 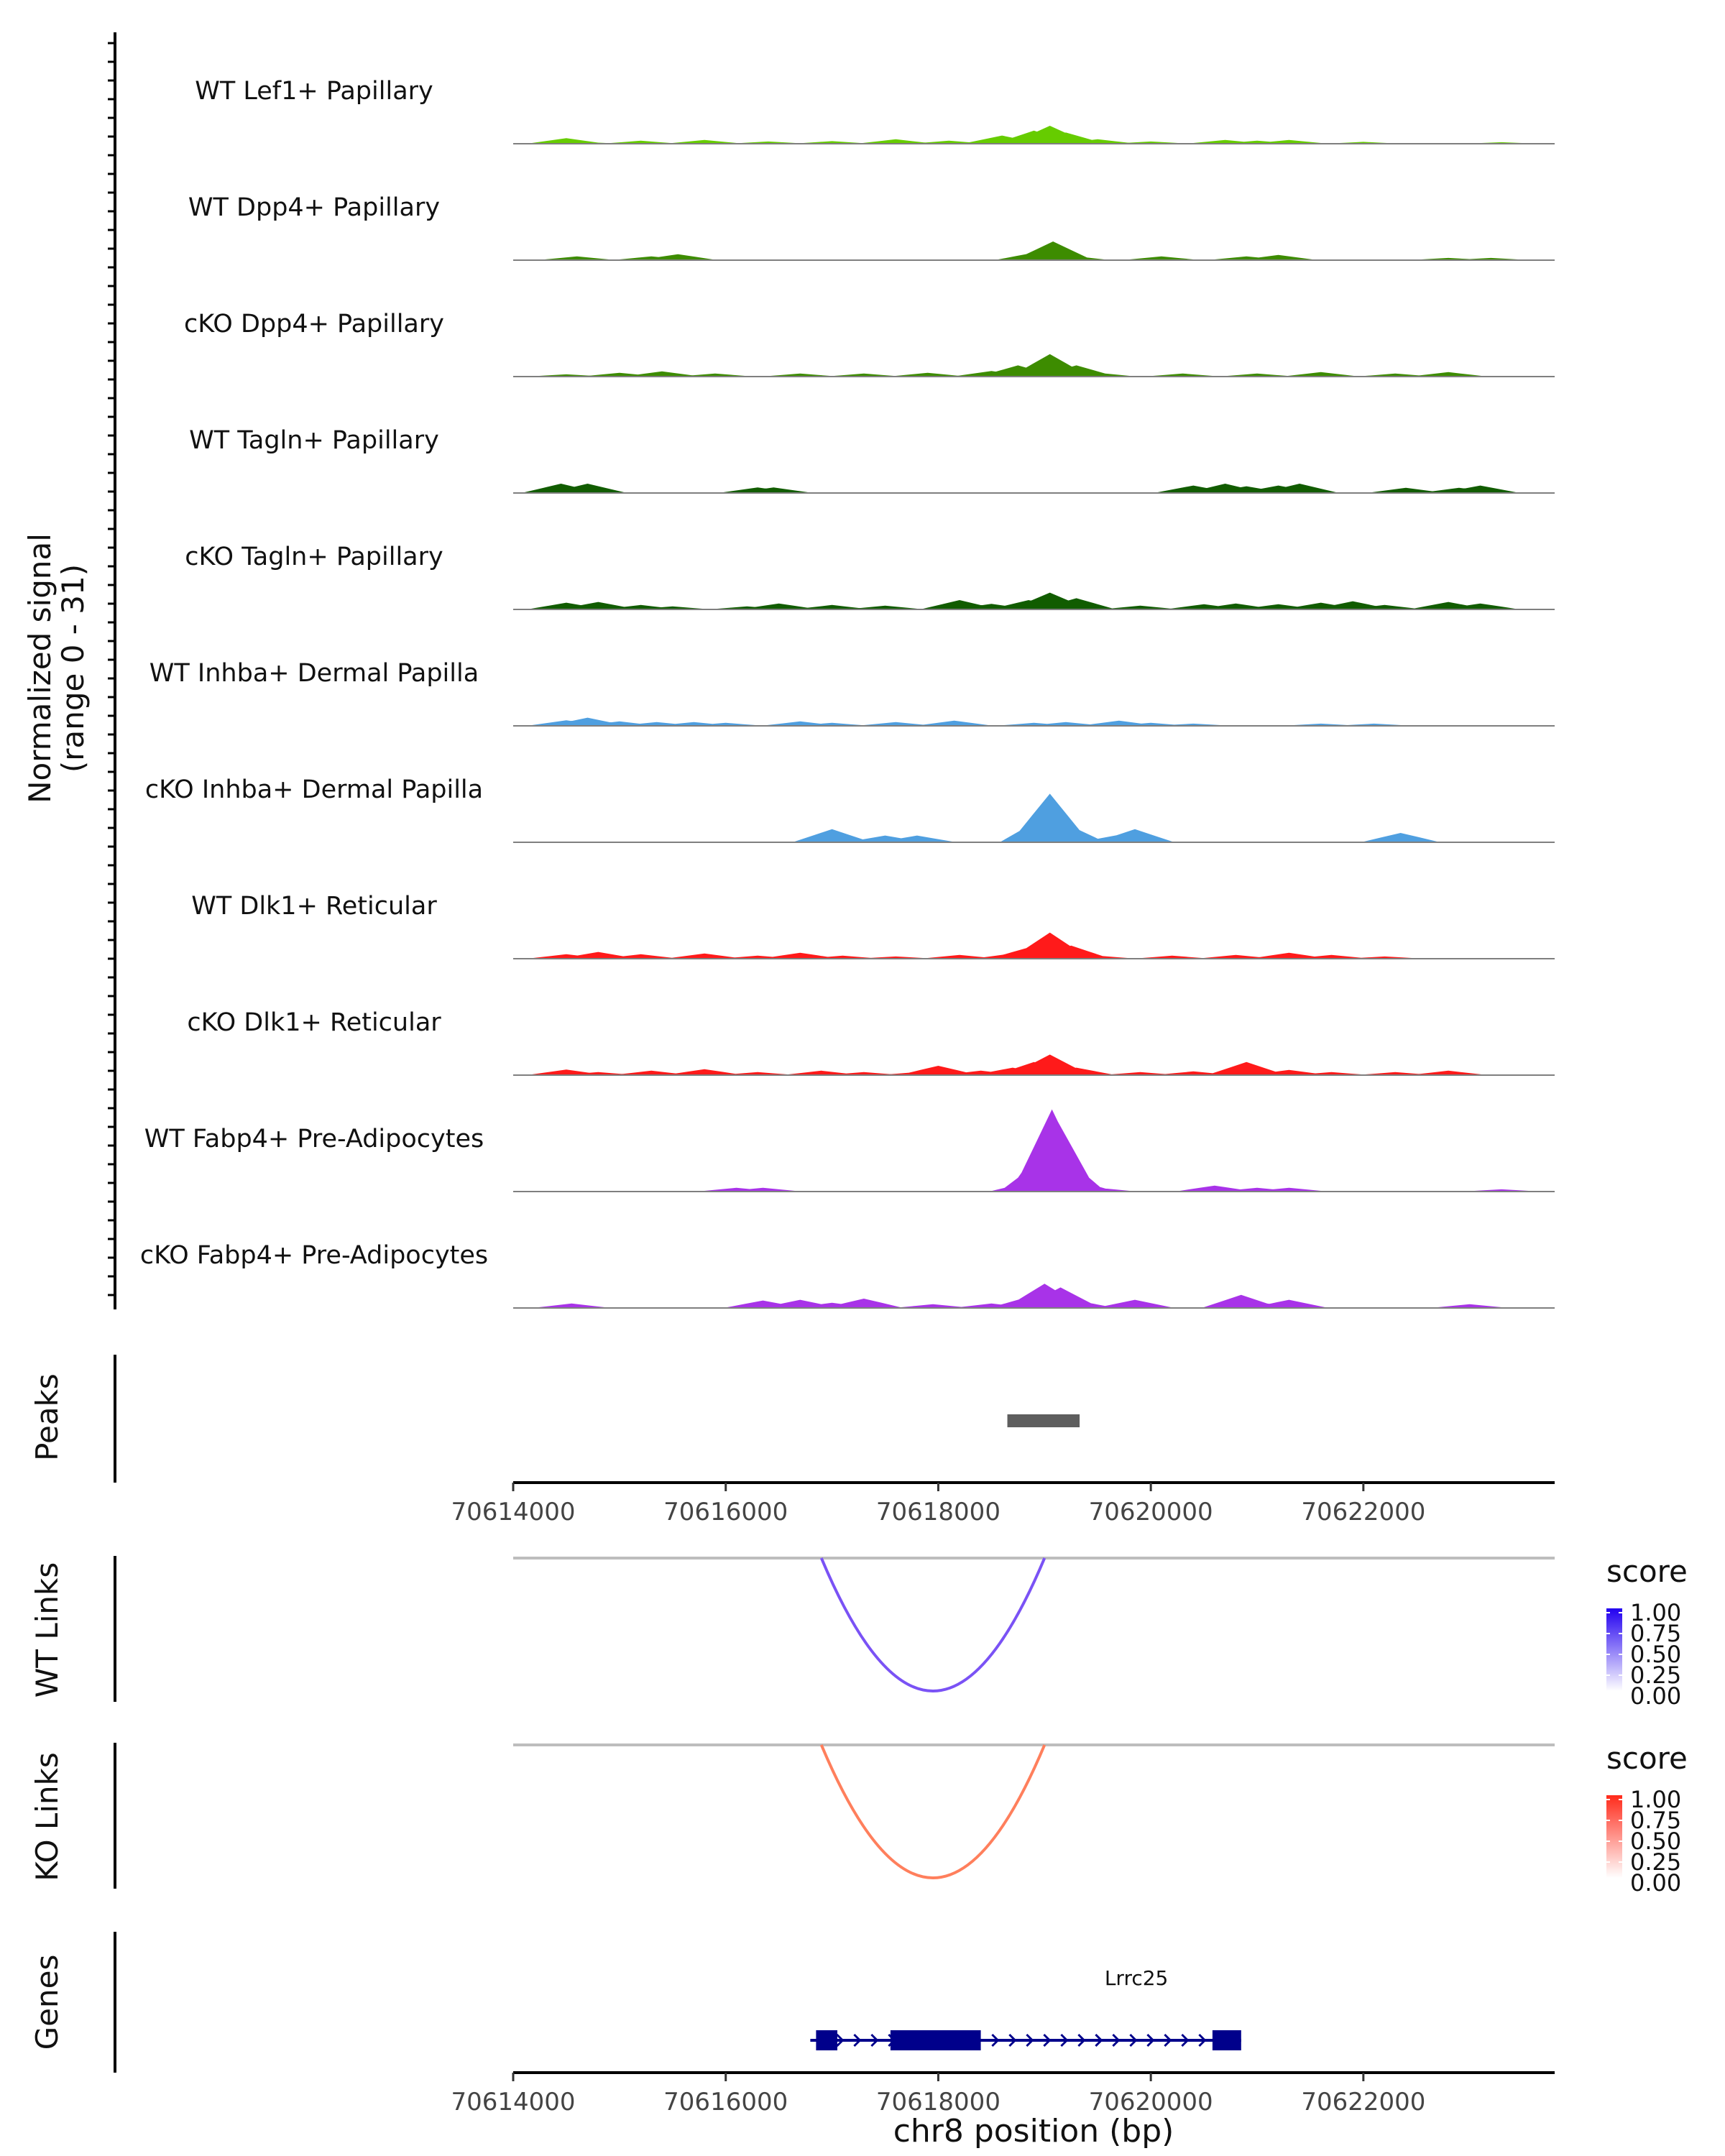 I want to click on track-label: WT Tagln+ Papillary, so click(x=314, y=440).